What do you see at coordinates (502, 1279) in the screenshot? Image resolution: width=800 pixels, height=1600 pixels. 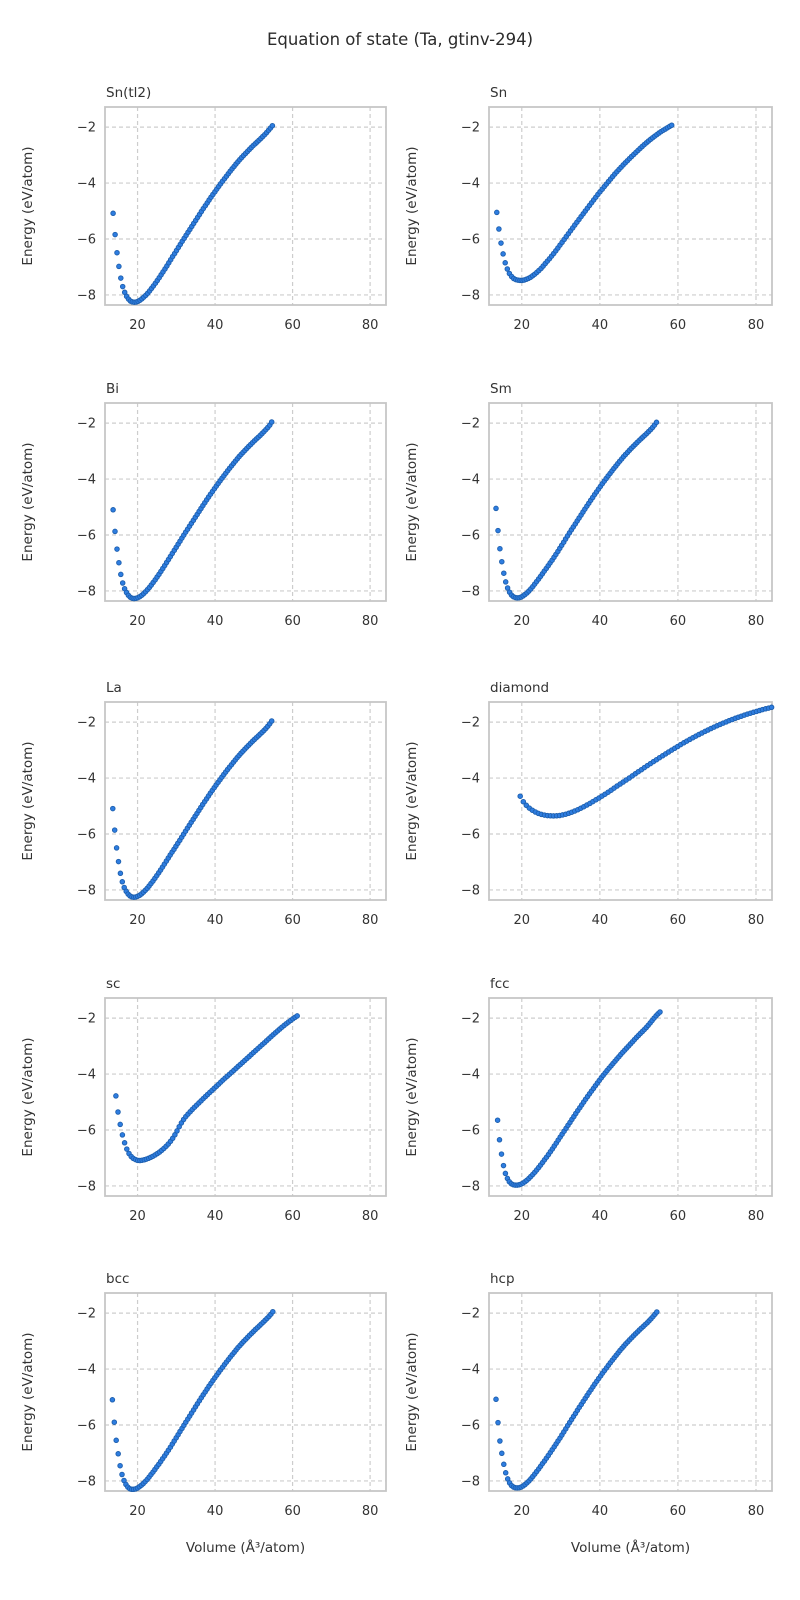 I see `subplot-title: hcp` at bounding box center [502, 1279].